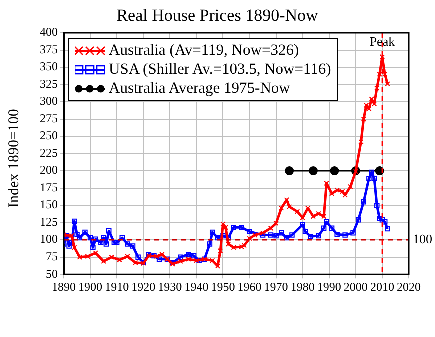  Describe the element at coordinates (250, 287) in the screenshot. I see `x-tick-label: 1960` at that location.